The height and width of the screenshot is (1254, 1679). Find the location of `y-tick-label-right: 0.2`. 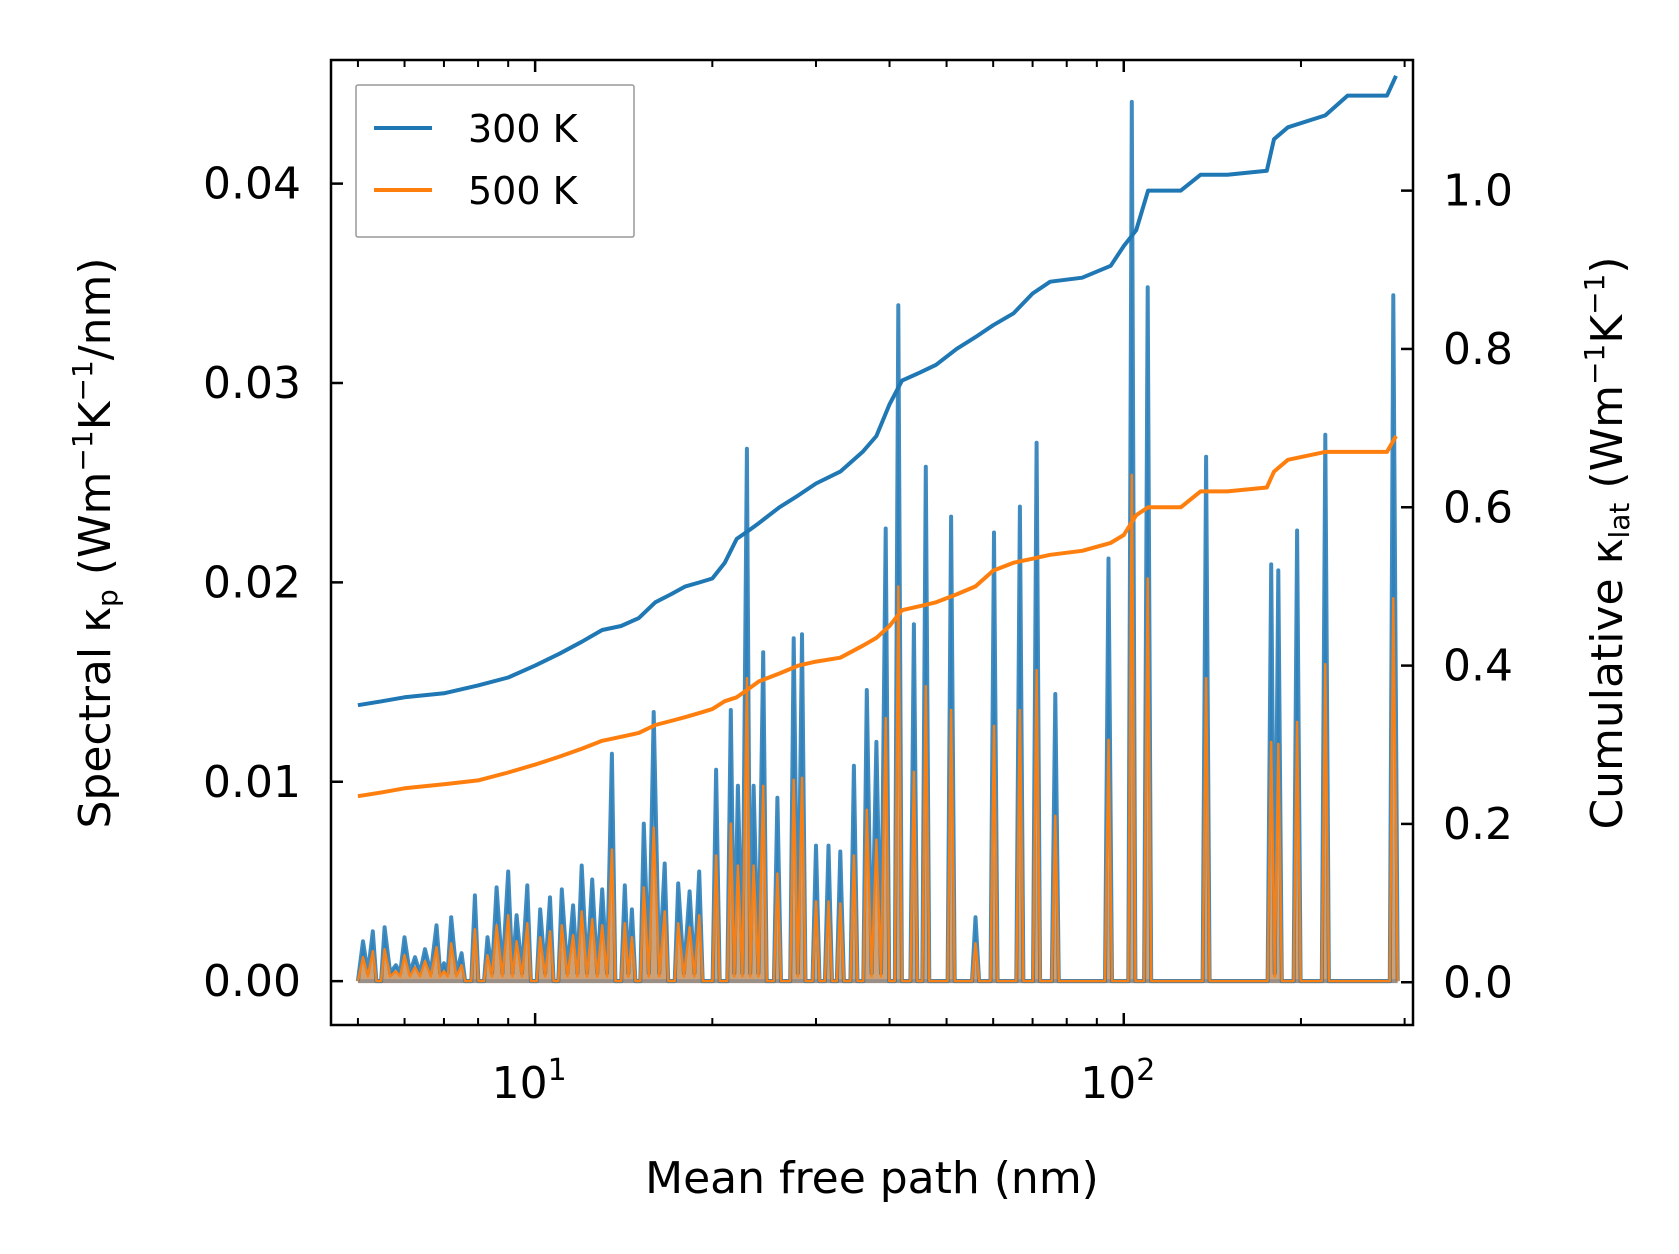

y-tick-label-right: 0.2 is located at coordinates (1478, 824).